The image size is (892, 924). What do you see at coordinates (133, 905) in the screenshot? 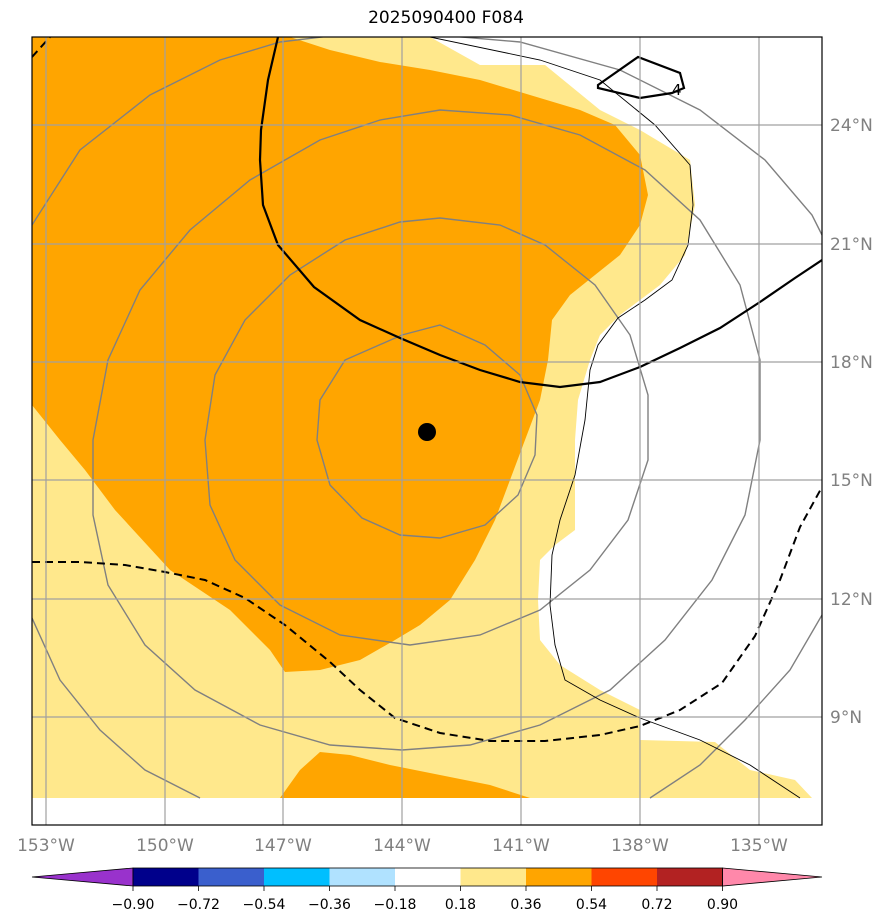
I see `colorbar-tick-label: −0.90` at bounding box center [133, 905].